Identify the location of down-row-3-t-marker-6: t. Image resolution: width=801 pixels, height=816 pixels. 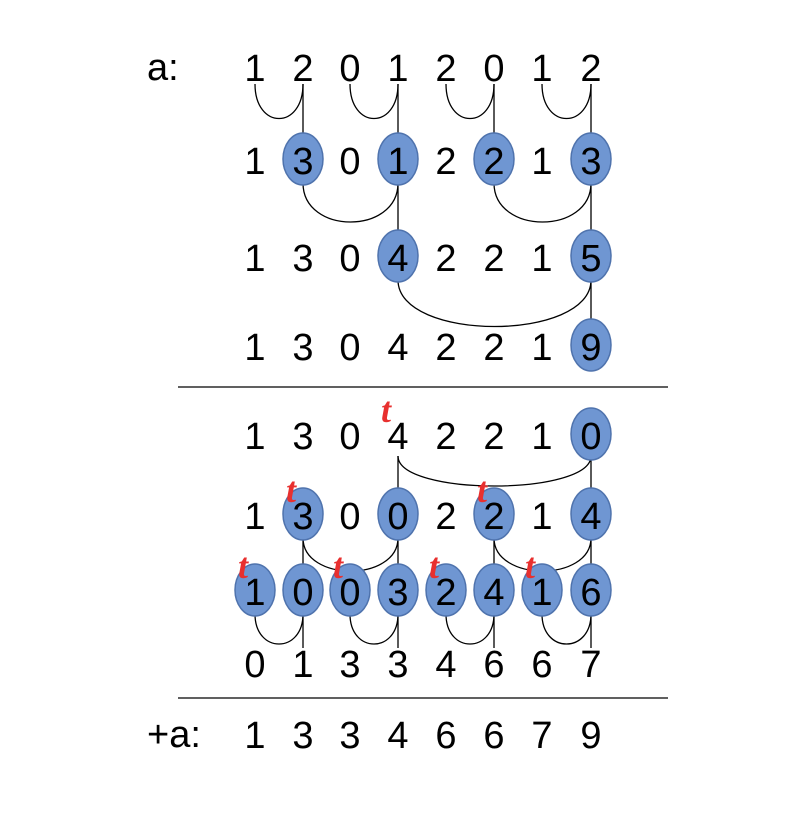
(530, 566).